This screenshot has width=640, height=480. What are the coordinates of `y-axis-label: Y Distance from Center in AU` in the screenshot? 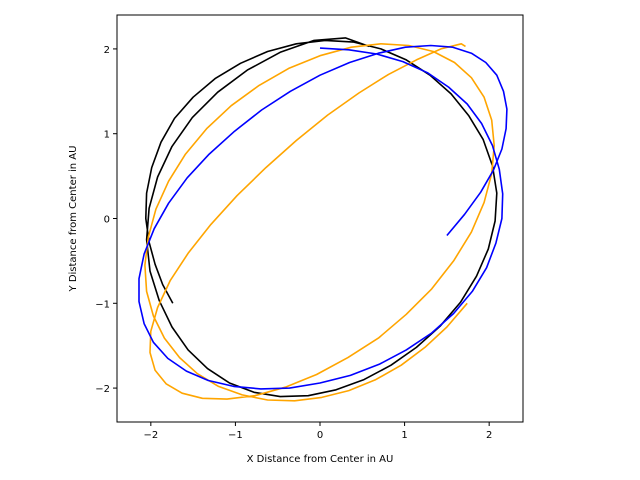 It's located at (73, 219).